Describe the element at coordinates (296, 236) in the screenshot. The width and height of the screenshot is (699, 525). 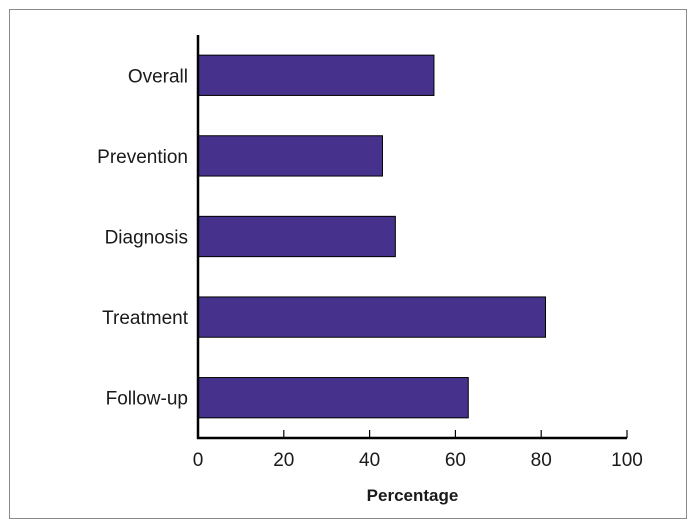
I see `bar-diagnosis` at that location.